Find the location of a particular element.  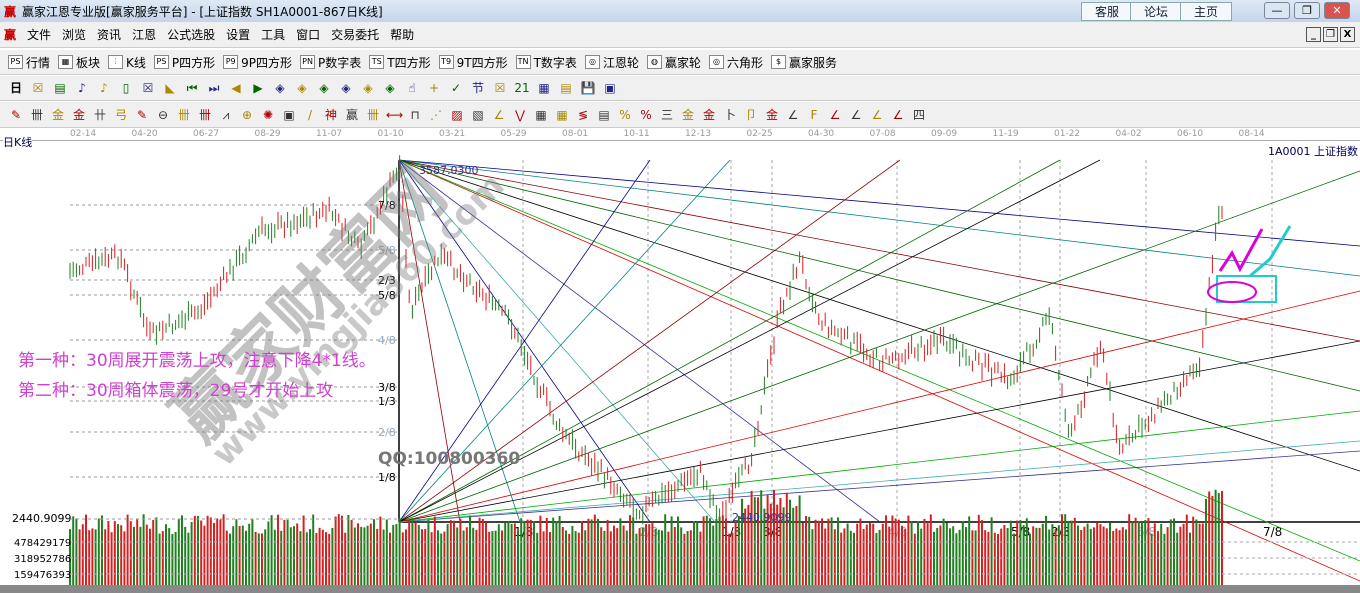

draw-tool-icon: ⟷ is located at coordinates (395, 114).